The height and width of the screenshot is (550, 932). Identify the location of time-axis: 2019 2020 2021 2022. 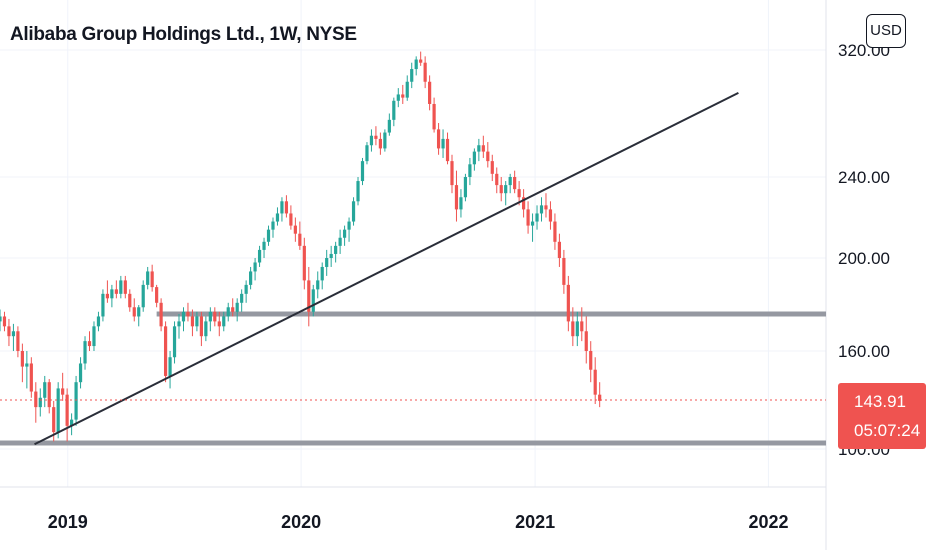
(418, 522).